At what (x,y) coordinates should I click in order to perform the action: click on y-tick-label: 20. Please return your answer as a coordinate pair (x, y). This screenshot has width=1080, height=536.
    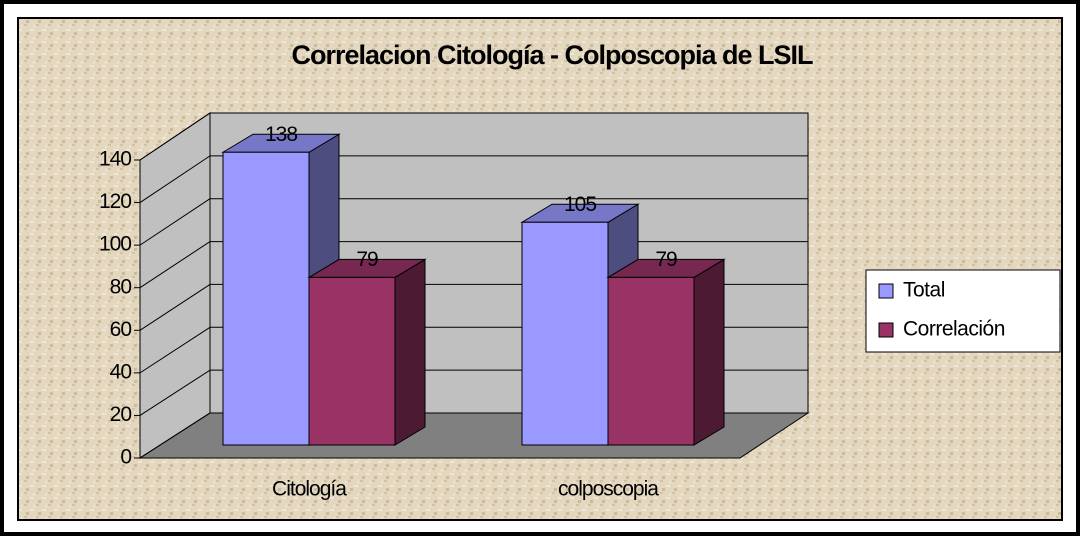
    Looking at the image, I should click on (121, 414).